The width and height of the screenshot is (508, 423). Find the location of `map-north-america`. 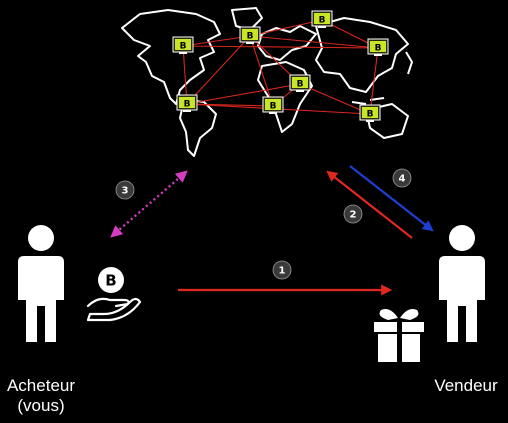

map-north-america is located at coordinates (171, 57).